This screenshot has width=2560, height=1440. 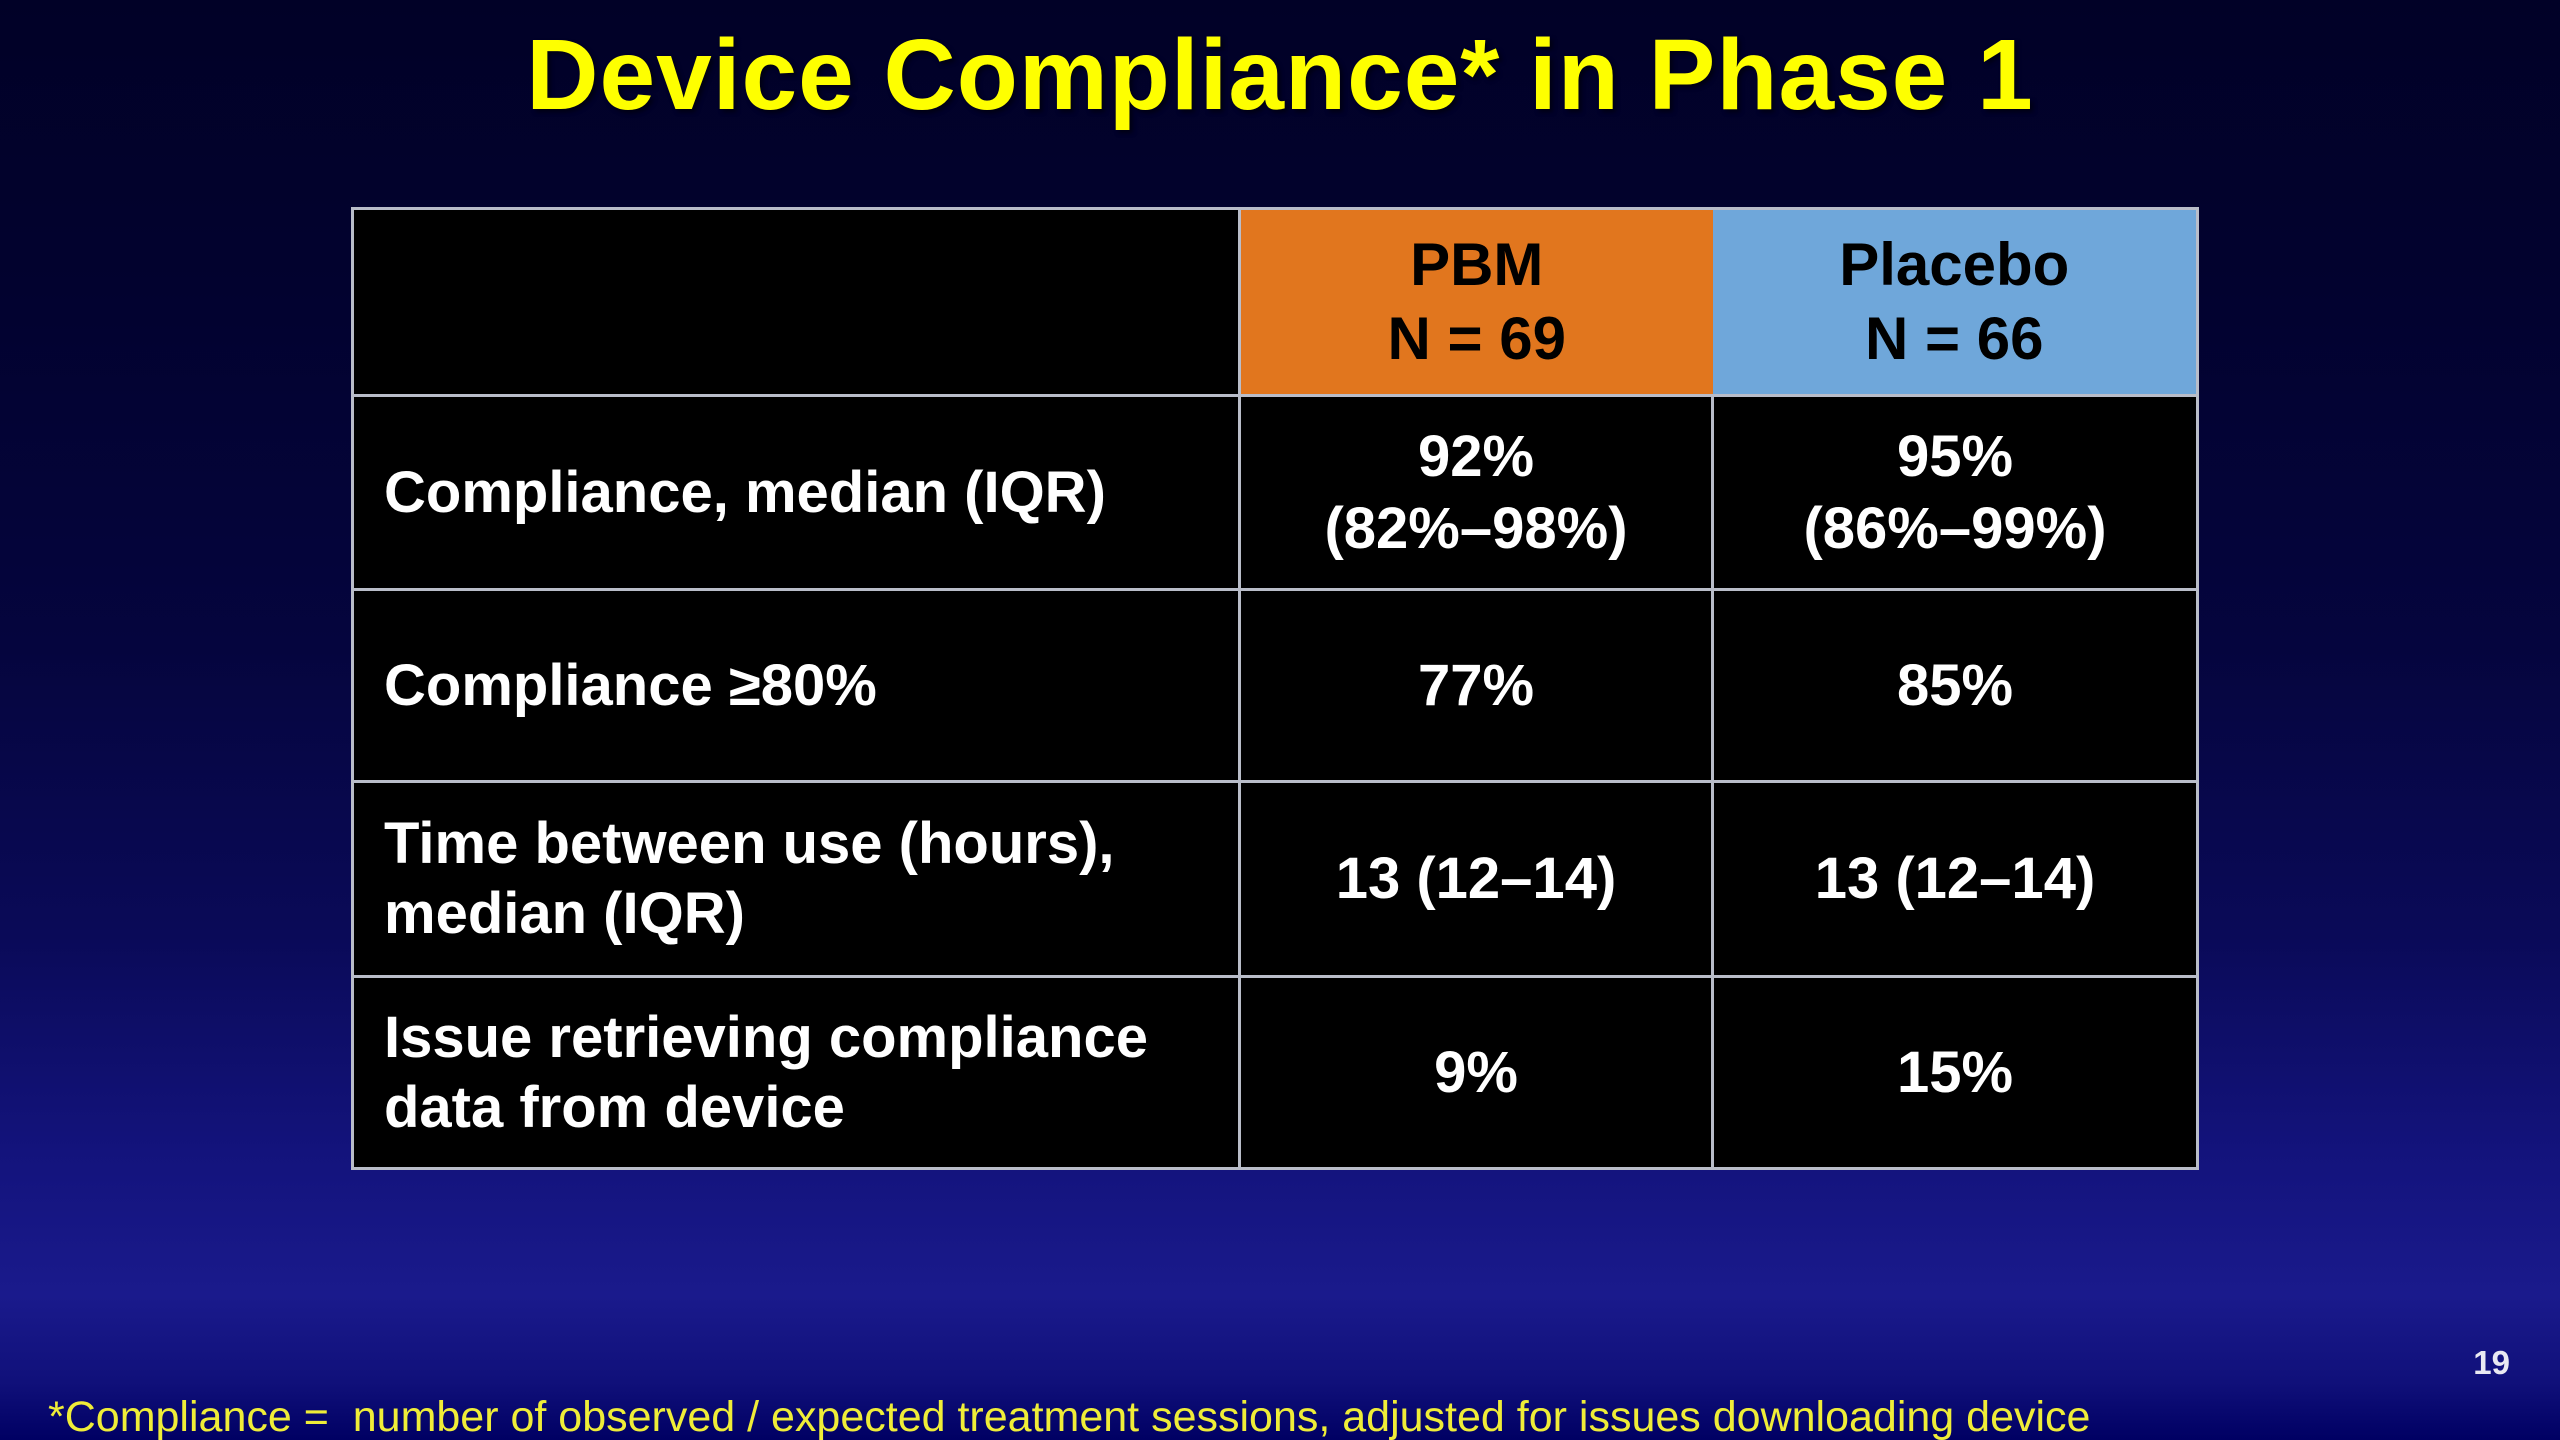 What do you see at coordinates (1955, 879) in the screenshot?
I see `placebo-value-time-between-use: 13 (12–14)` at bounding box center [1955, 879].